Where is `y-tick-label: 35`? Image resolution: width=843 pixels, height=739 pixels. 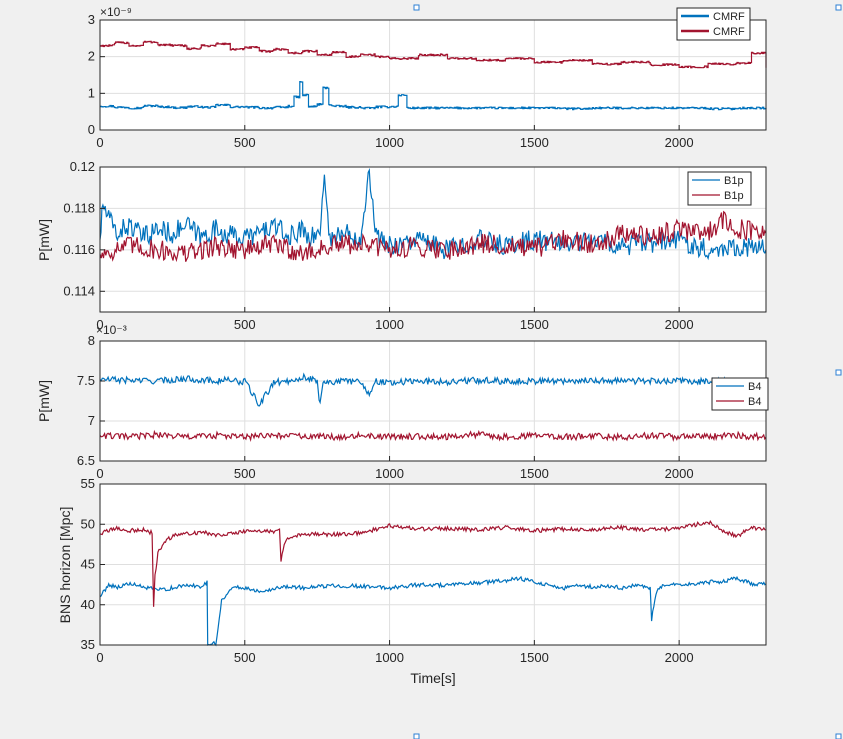 y-tick-label: 35 is located at coordinates (88, 644).